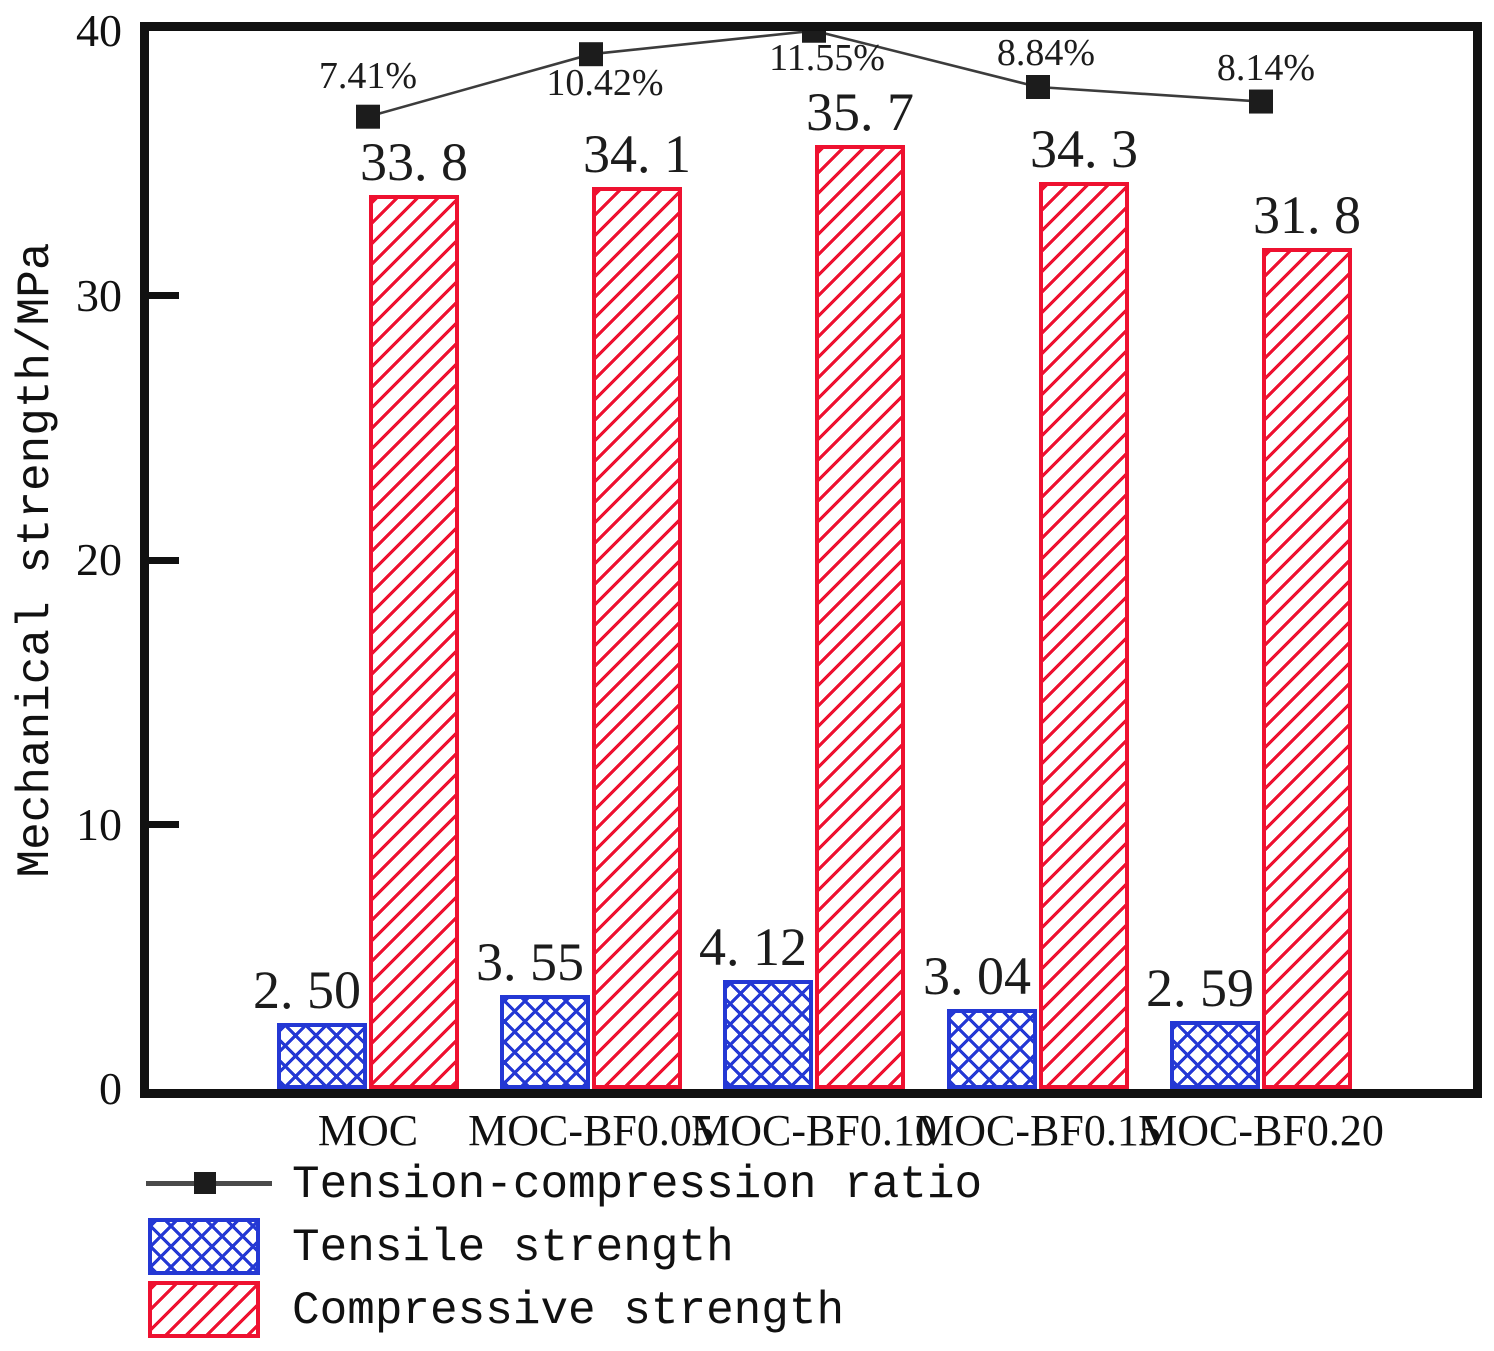 Image resolution: width=1494 pixels, height=1351 pixels. Describe the element at coordinates (1307, 668) in the screenshot. I see `compressive-bar-MOC-BF0.20` at that location.